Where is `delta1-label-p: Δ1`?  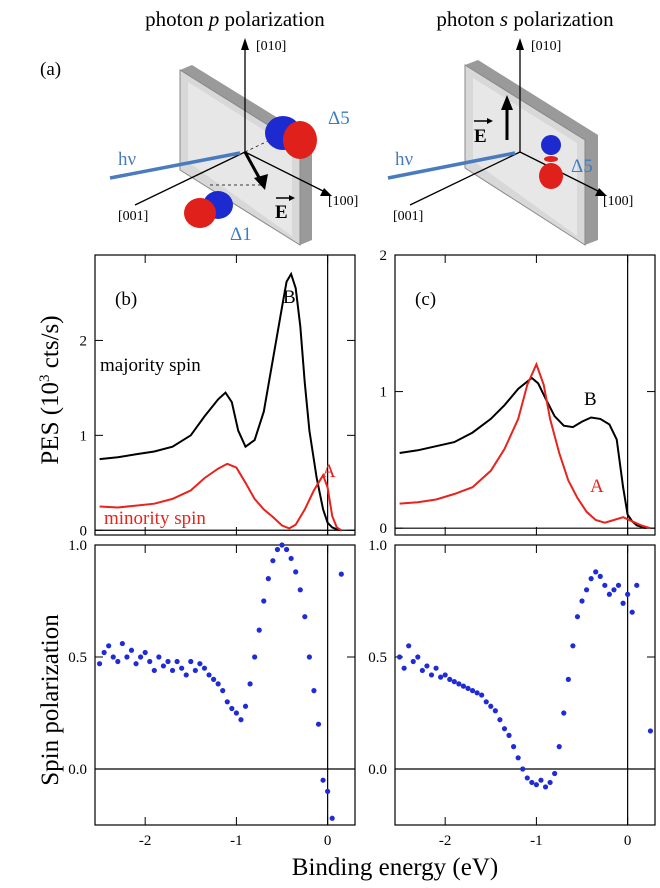
delta1-label-p: Δ1 is located at coordinates (241, 234).